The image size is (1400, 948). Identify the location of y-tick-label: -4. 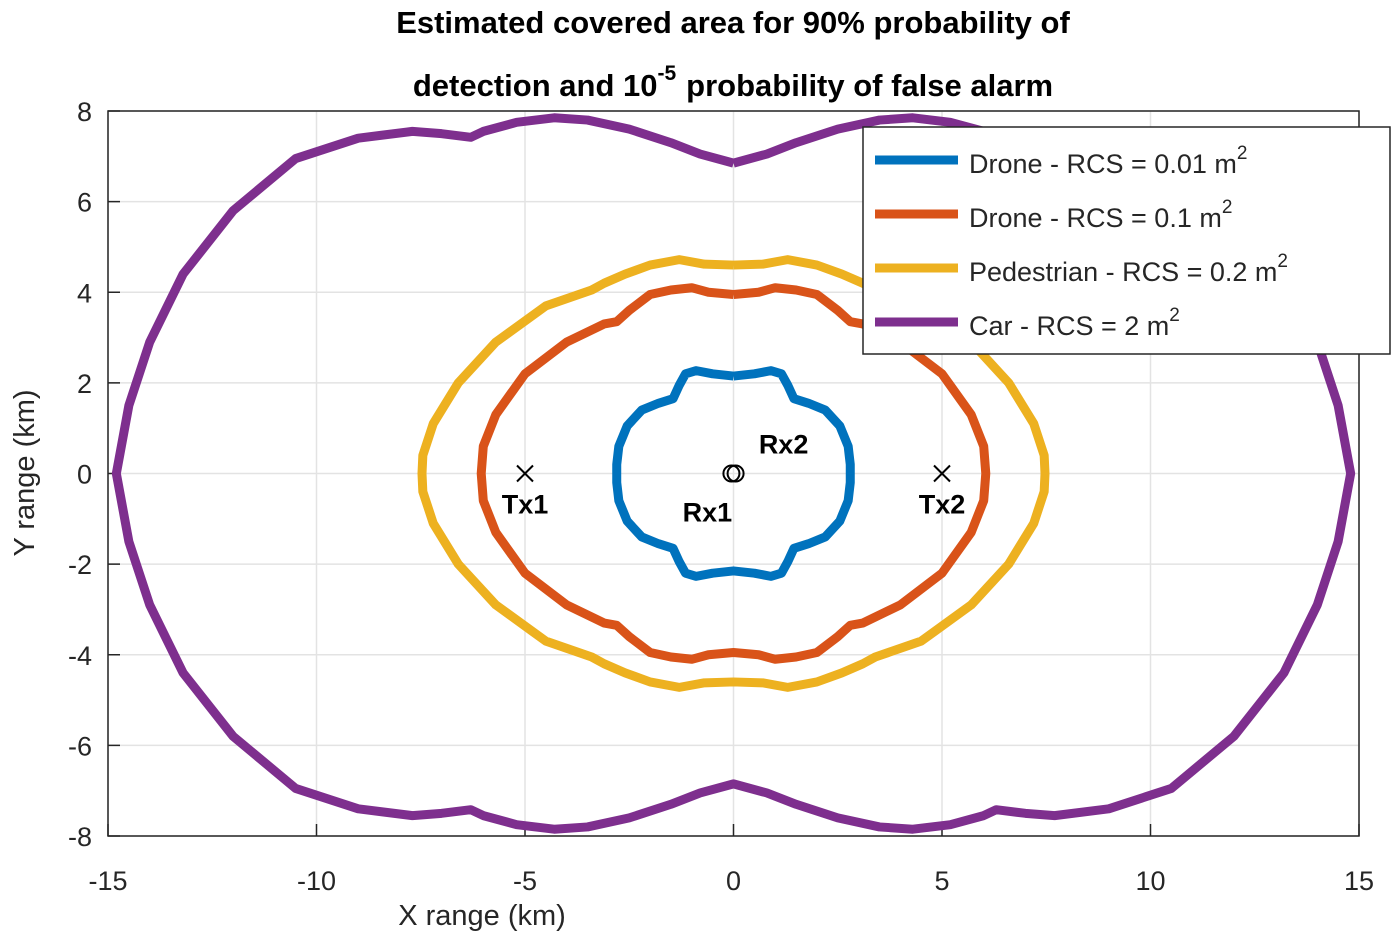
(80, 656).